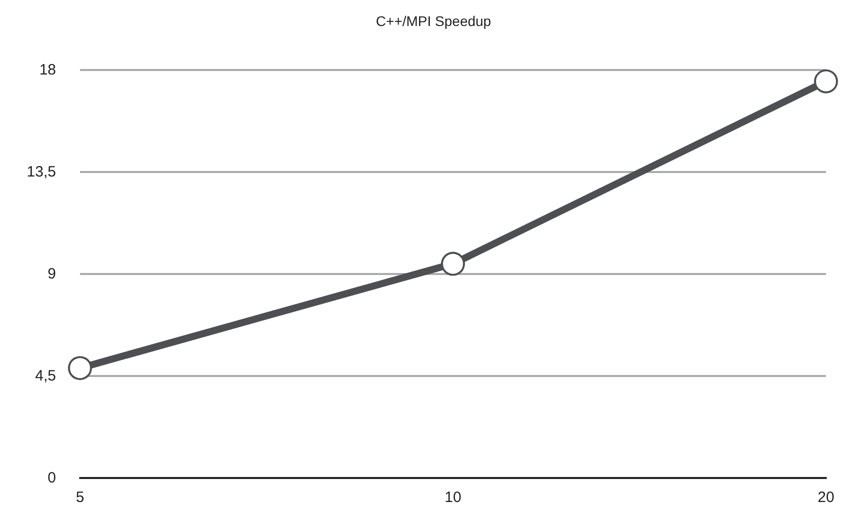 This screenshot has width=847, height=518. I want to click on x-tick-label: 10, so click(453, 497).